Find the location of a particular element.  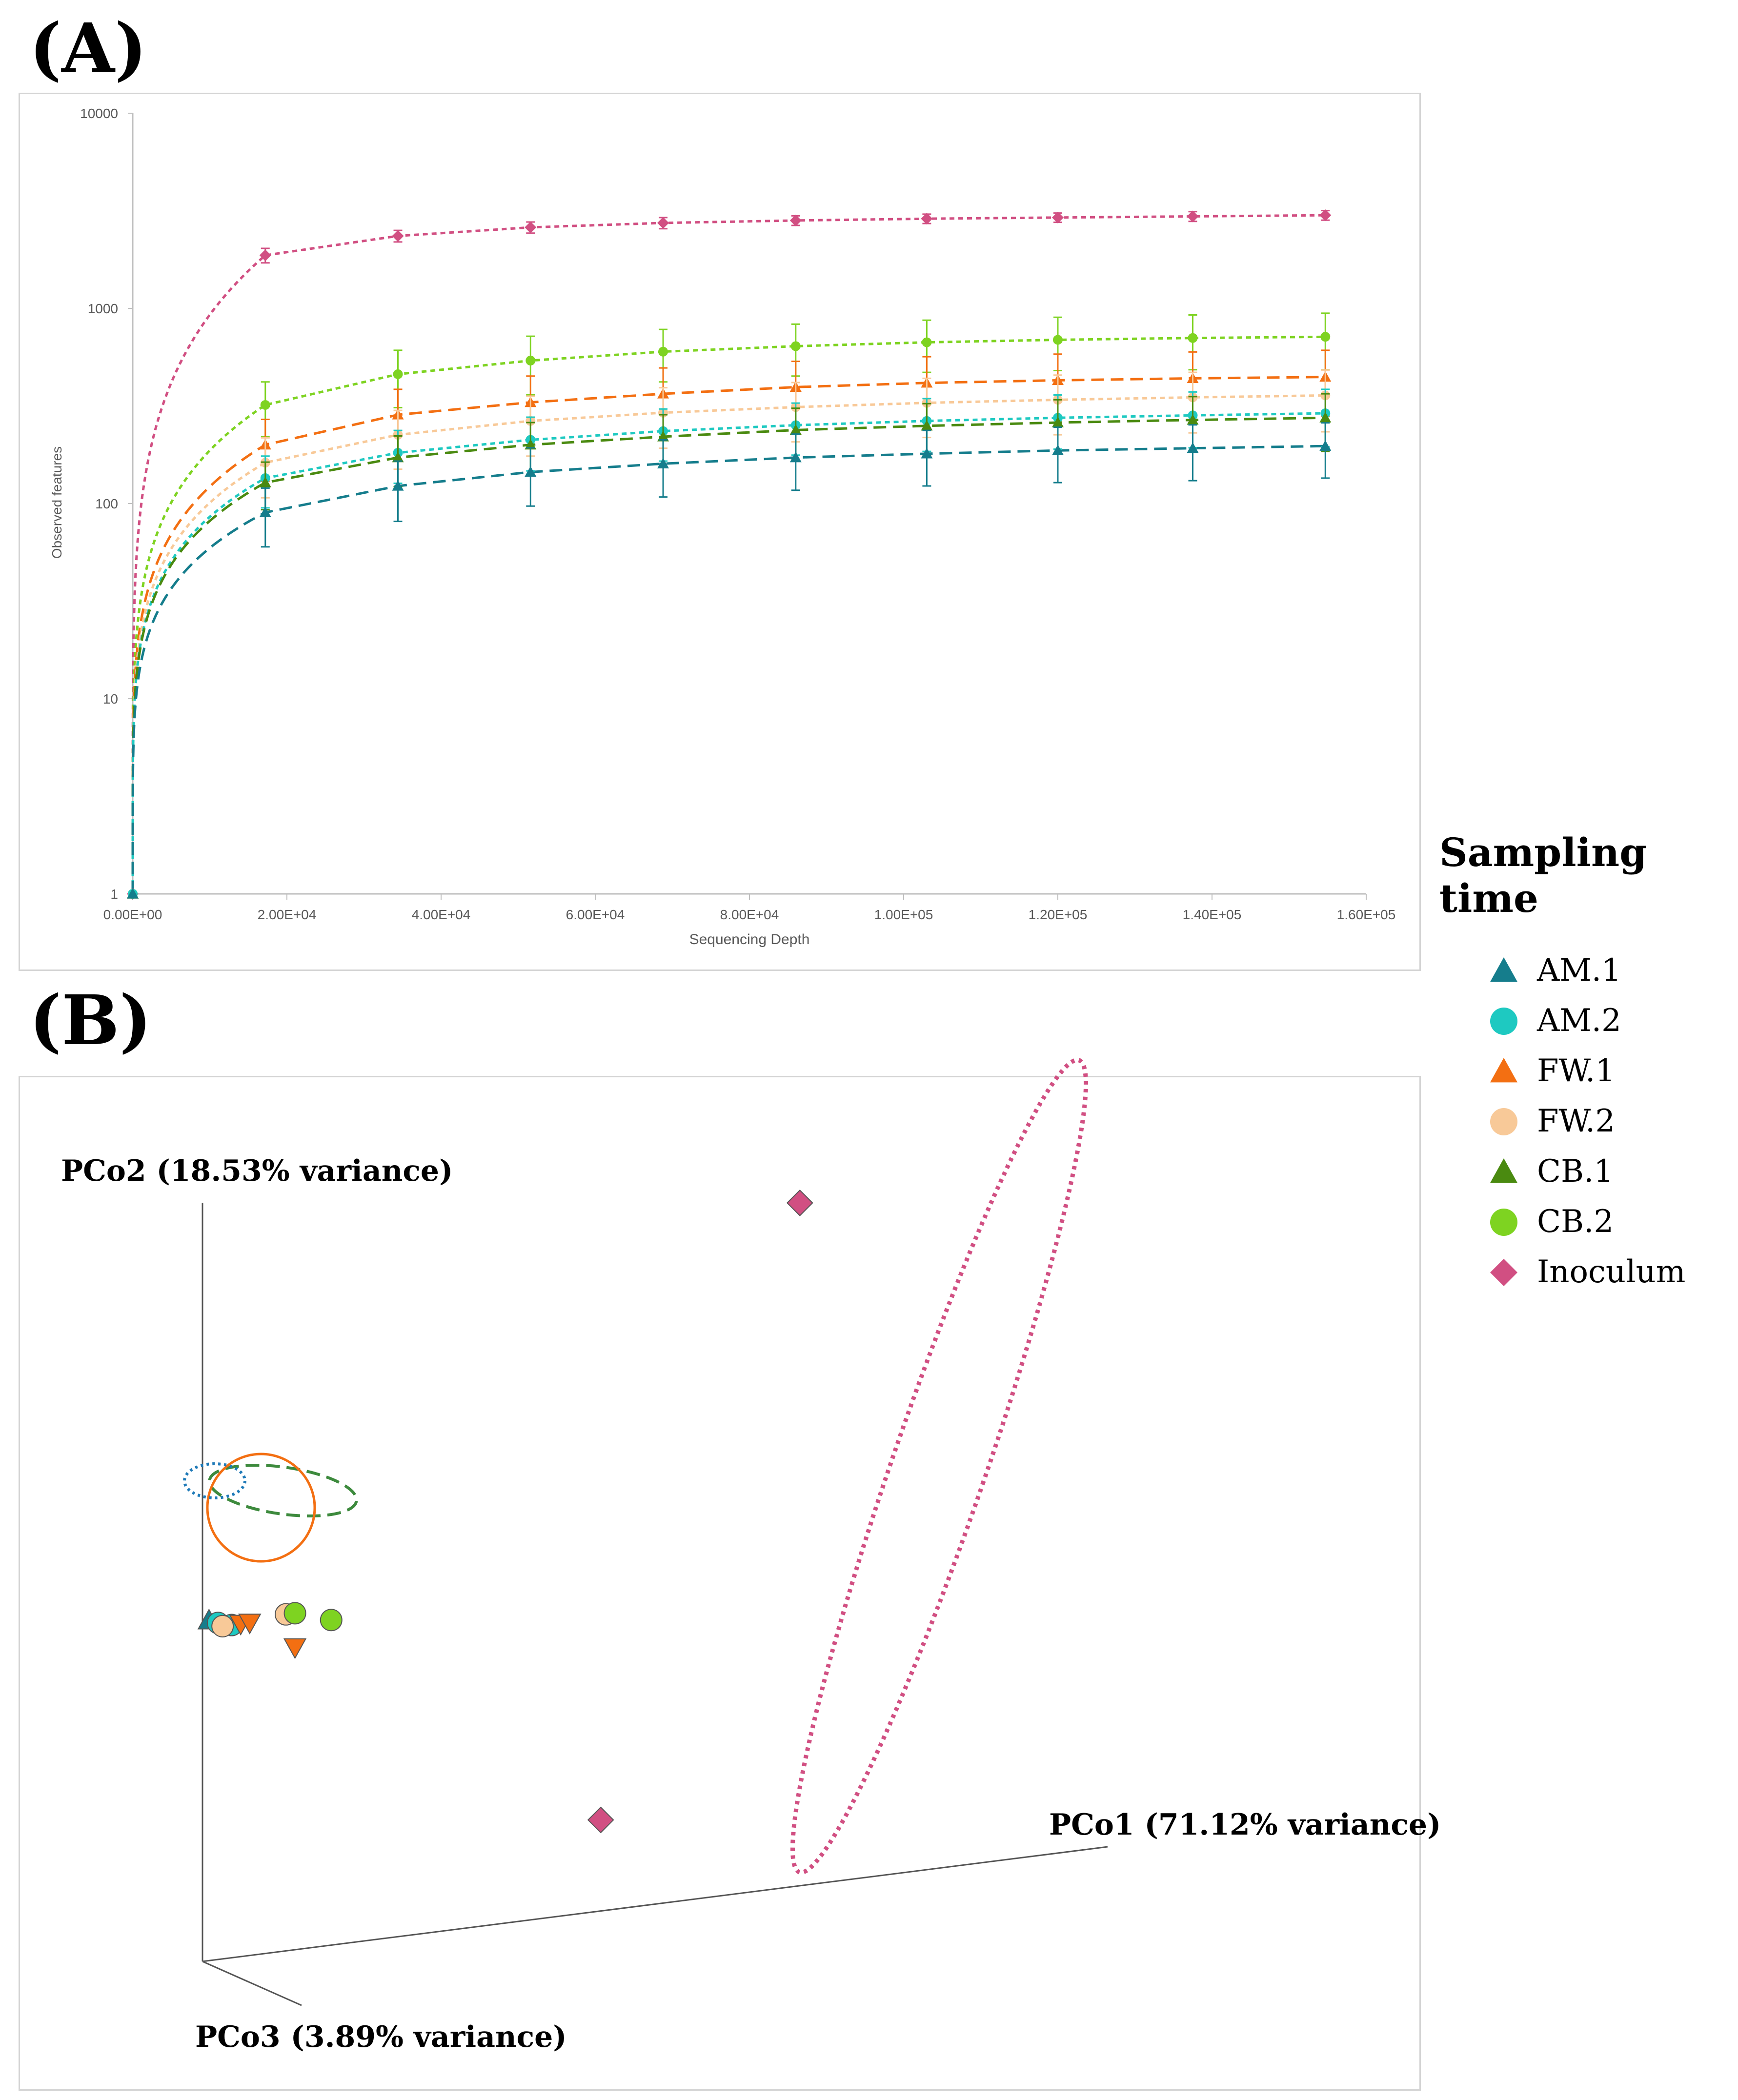

x-tick-label: 0.00E+00 is located at coordinates (132, 914).